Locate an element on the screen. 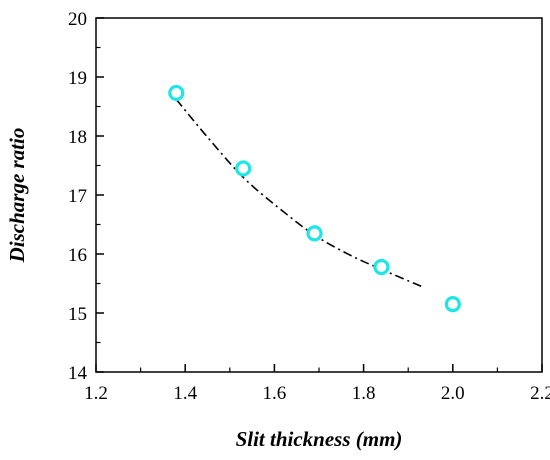 The image size is (550, 460). y-tick-label: 16 is located at coordinates (77, 255).